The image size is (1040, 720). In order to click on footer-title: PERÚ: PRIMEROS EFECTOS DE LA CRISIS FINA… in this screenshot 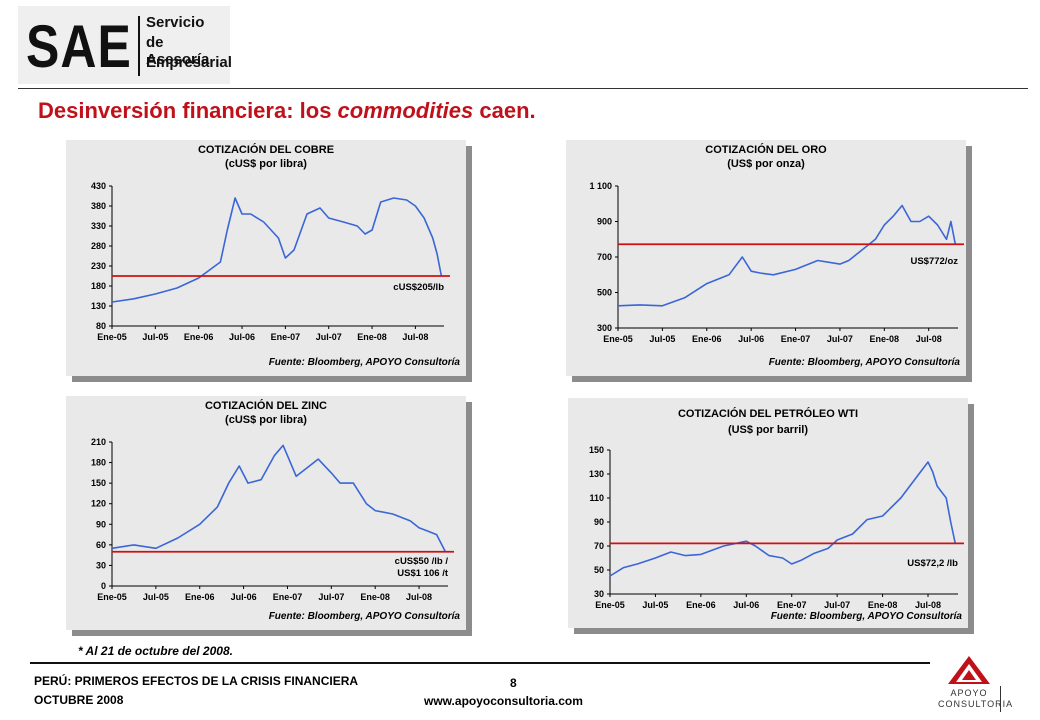, I will do `click(196, 681)`.